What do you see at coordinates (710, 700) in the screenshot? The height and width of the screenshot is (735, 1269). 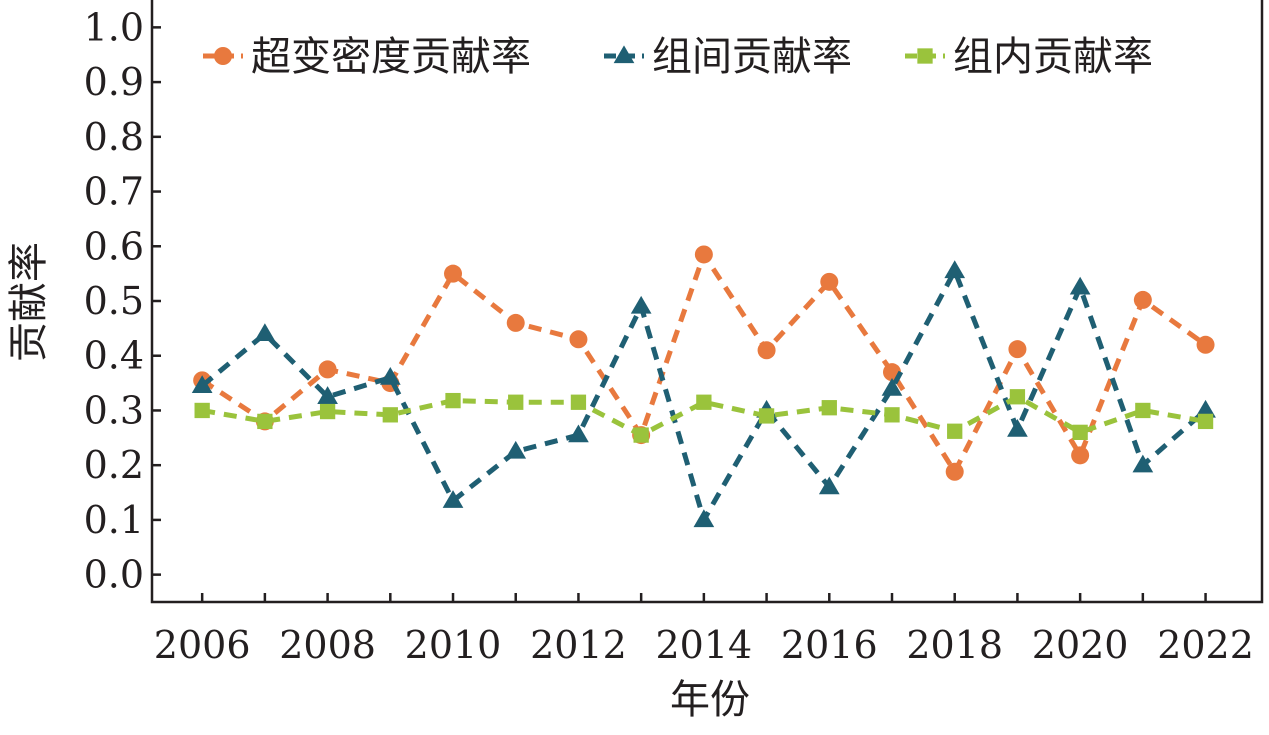 I see `x-axis-title: 年份` at bounding box center [710, 700].